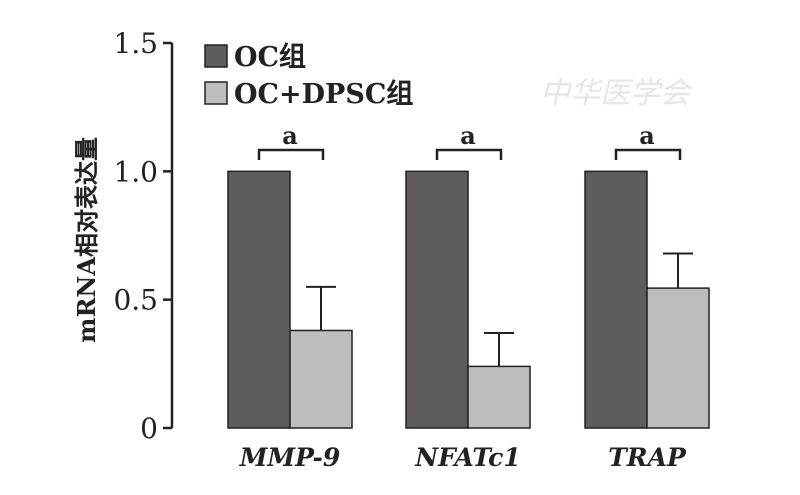 Image resolution: width=800 pixels, height=495 pixels. Describe the element at coordinates (678, 358) in the screenshot. I see `bar-oc-dpsc-trap` at that location.